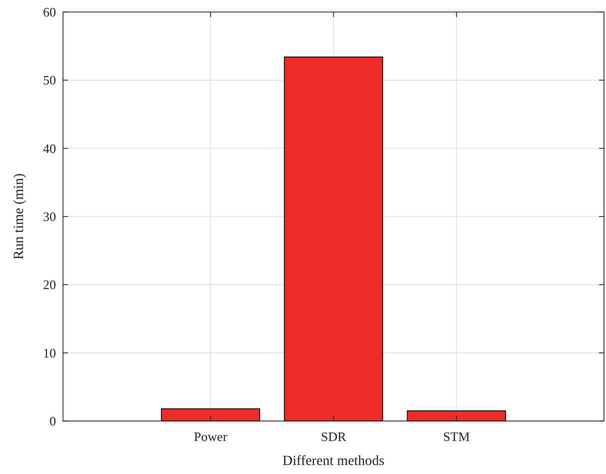 This screenshot has height=474, width=606. What do you see at coordinates (49, 352) in the screenshot?
I see `y-tick-label: 10` at bounding box center [49, 352].